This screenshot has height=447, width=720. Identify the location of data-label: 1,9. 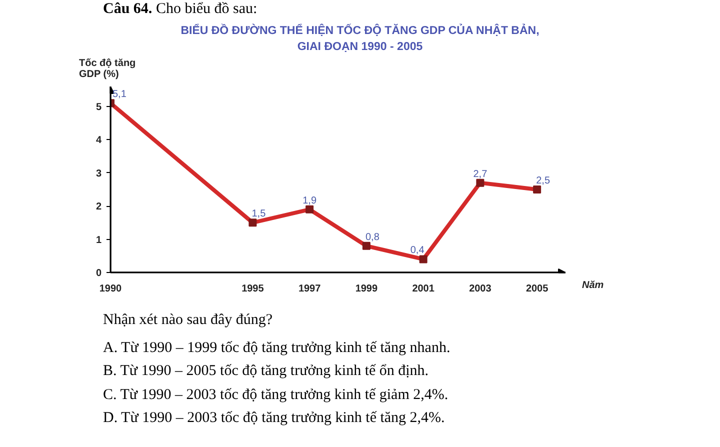
(309, 200).